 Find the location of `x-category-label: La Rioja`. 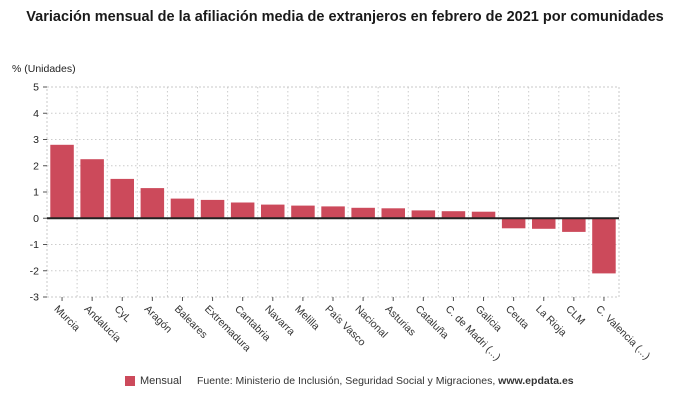

x-category-label: La Rioja is located at coordinates (551, 321).